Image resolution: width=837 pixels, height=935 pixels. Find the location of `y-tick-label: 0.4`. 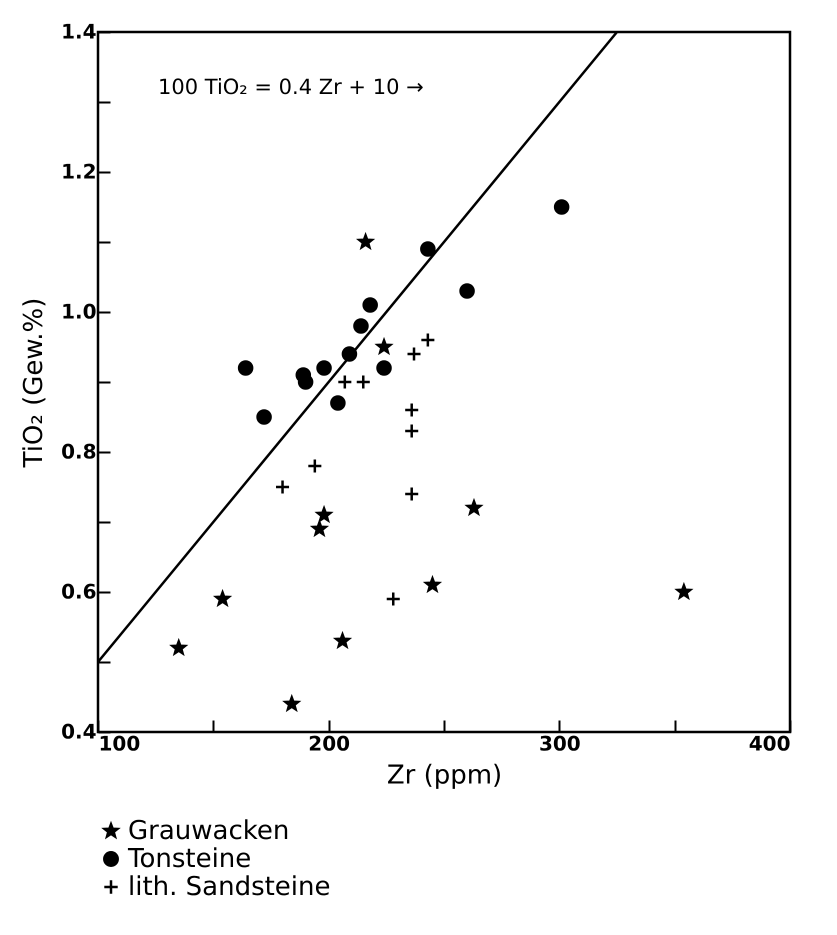

y-tick-label: 0.4 is located at coordinates (78, 732).